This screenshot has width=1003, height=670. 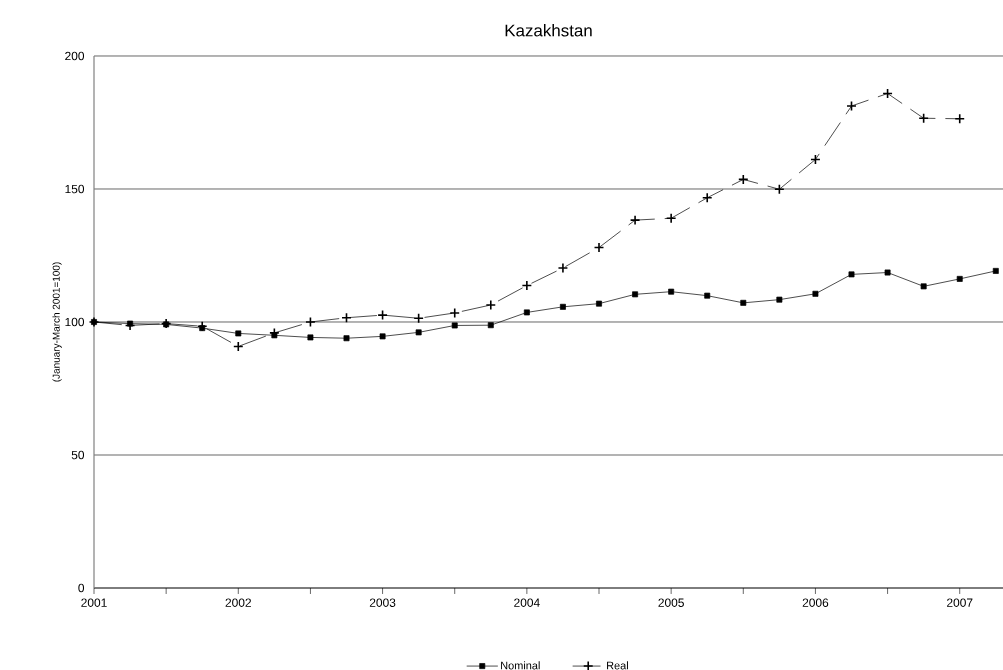 What do you see at coordinates (382, 602) in the screenshot?
I see `x-tick-label: 2003` at bounding box center [382, 602].